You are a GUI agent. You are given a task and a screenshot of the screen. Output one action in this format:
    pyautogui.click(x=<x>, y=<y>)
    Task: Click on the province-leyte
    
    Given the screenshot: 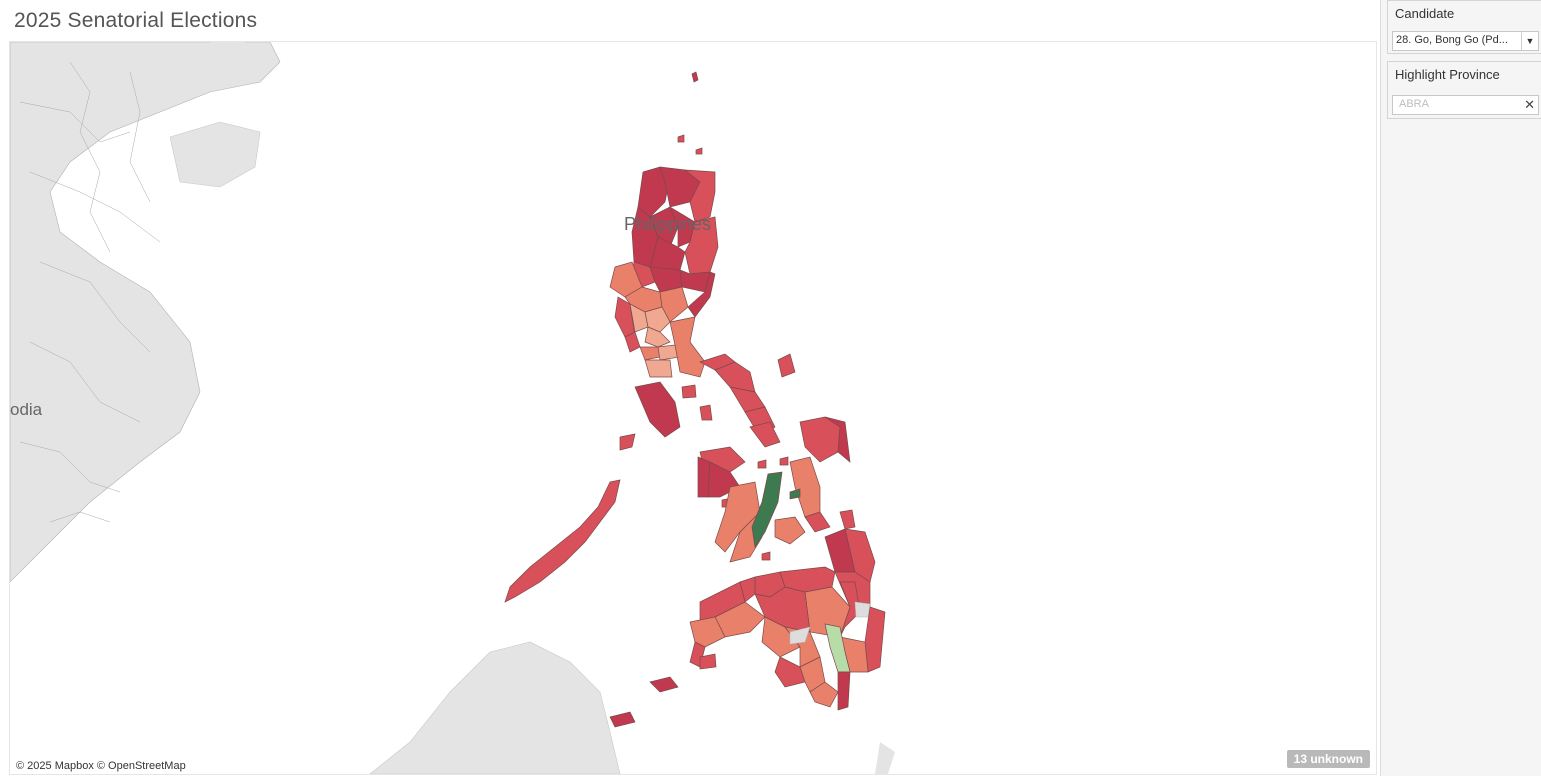 What is the action you would take?
    pyautogui.click(x=805, y=487)
    